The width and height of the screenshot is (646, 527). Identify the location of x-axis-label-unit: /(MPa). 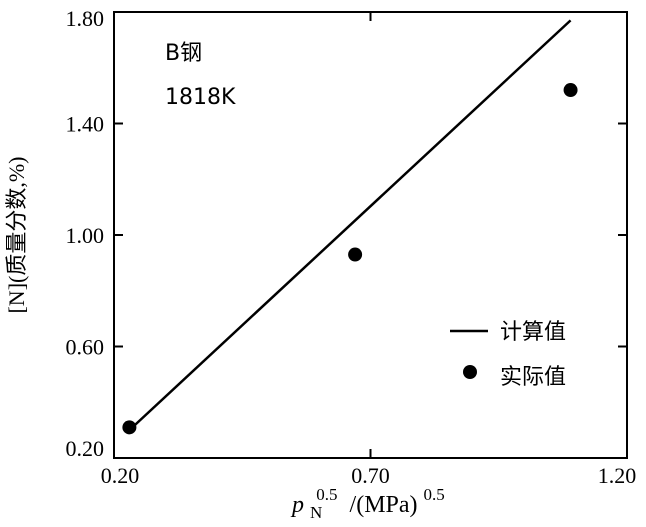
(384, 505).